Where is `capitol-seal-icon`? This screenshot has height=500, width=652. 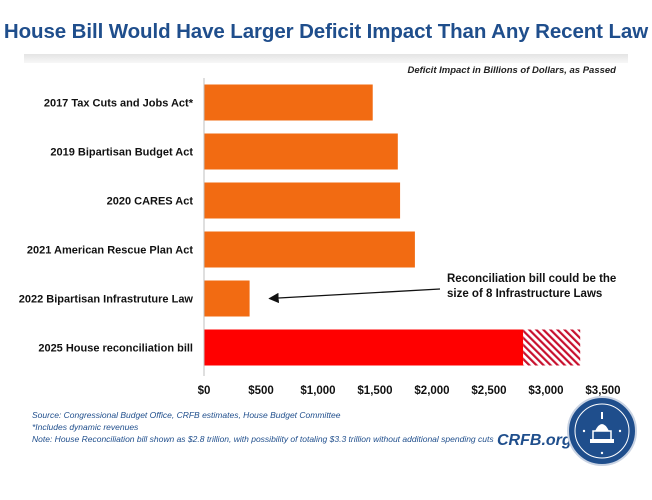 capitol-seal-icon is located at coordinates (602, 431).